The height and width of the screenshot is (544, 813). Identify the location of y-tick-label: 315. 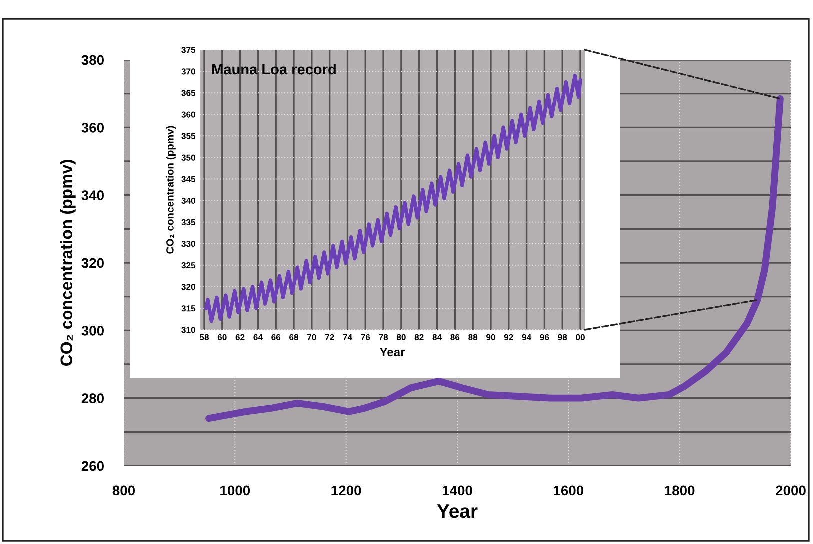
(189, 309).